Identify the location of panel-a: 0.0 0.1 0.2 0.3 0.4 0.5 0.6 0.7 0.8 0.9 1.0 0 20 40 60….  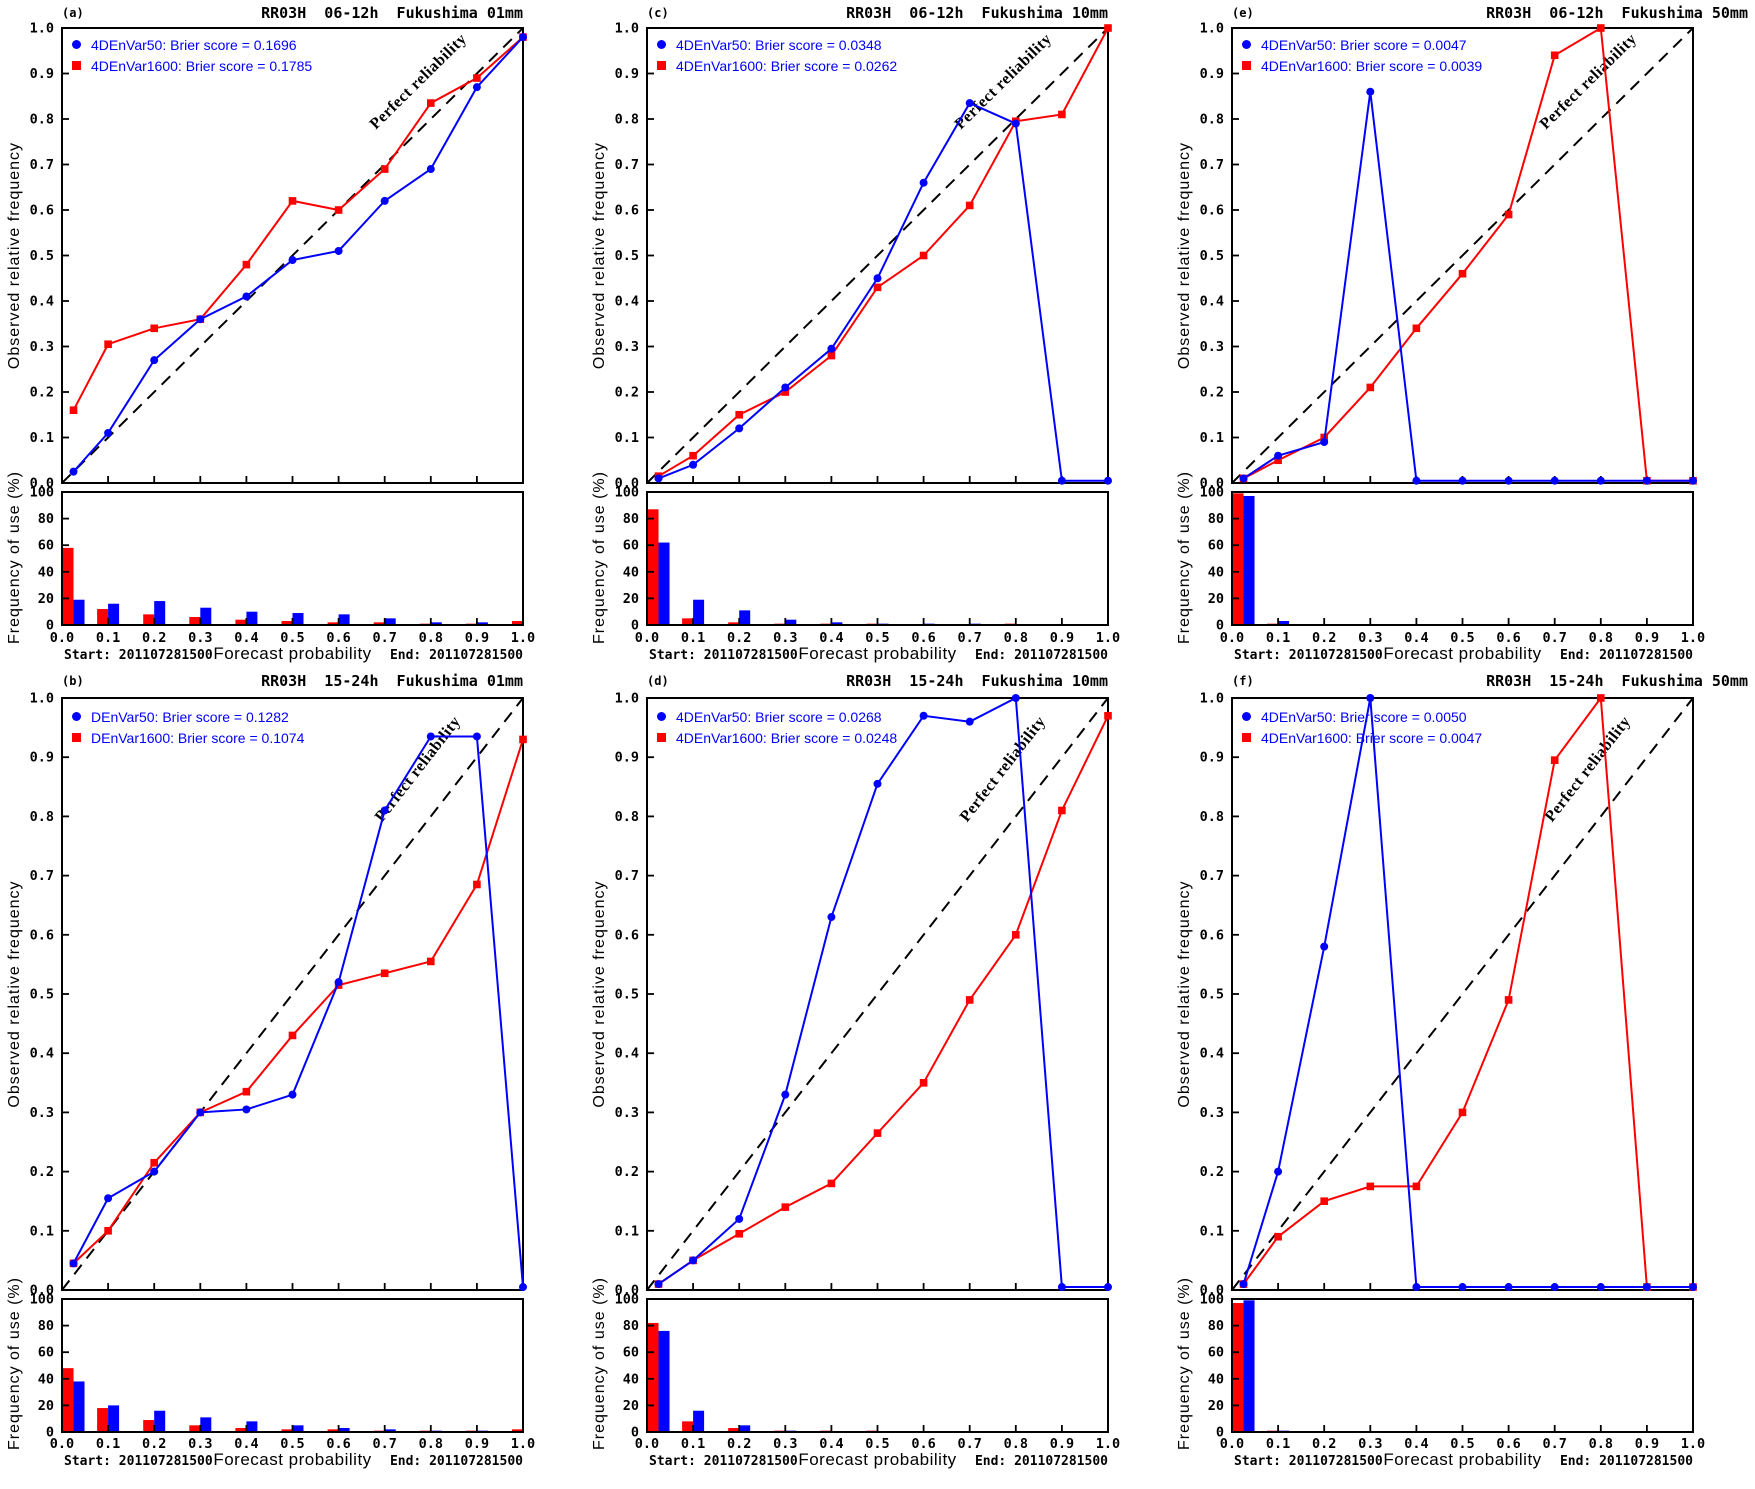
(292, 333).